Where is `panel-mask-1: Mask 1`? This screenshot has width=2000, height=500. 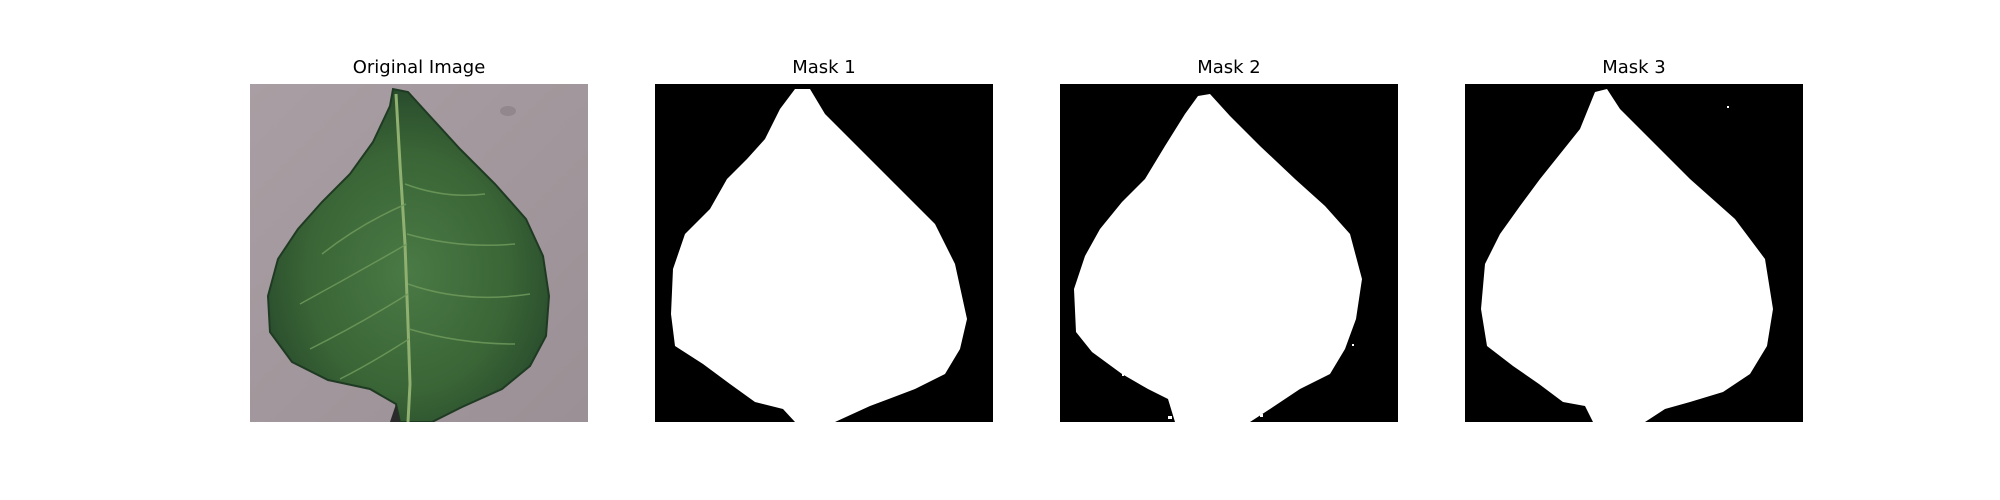 panel-mask-1: Mask 1 is located at coordinates (824, 241).